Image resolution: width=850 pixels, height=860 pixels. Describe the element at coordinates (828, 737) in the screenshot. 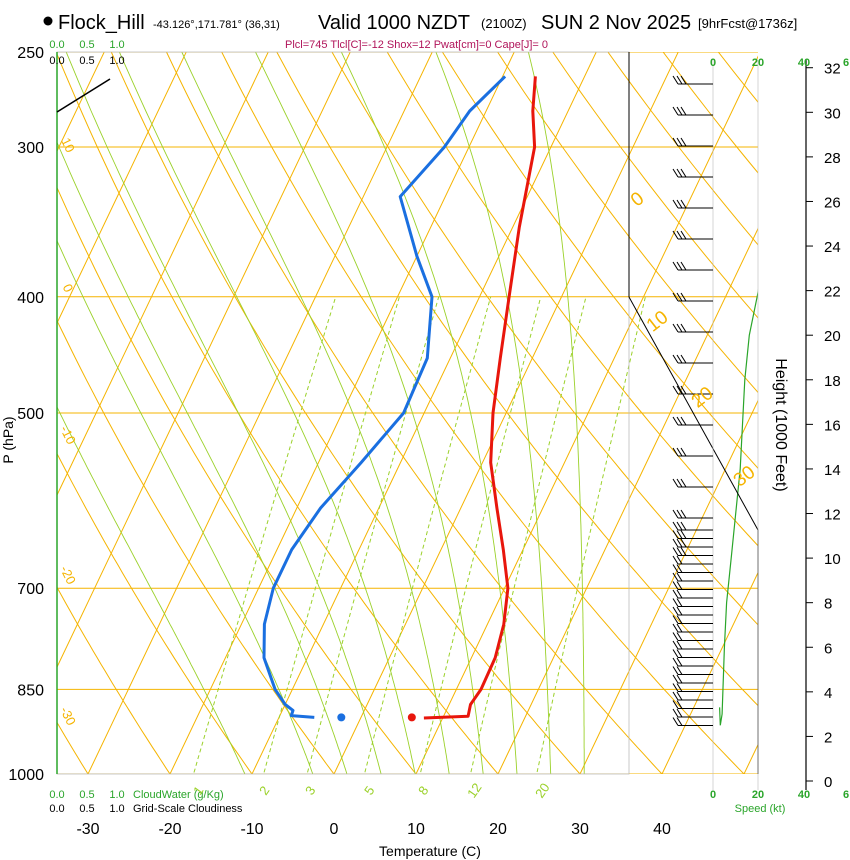

I see `height-label-2: 2` at that location.